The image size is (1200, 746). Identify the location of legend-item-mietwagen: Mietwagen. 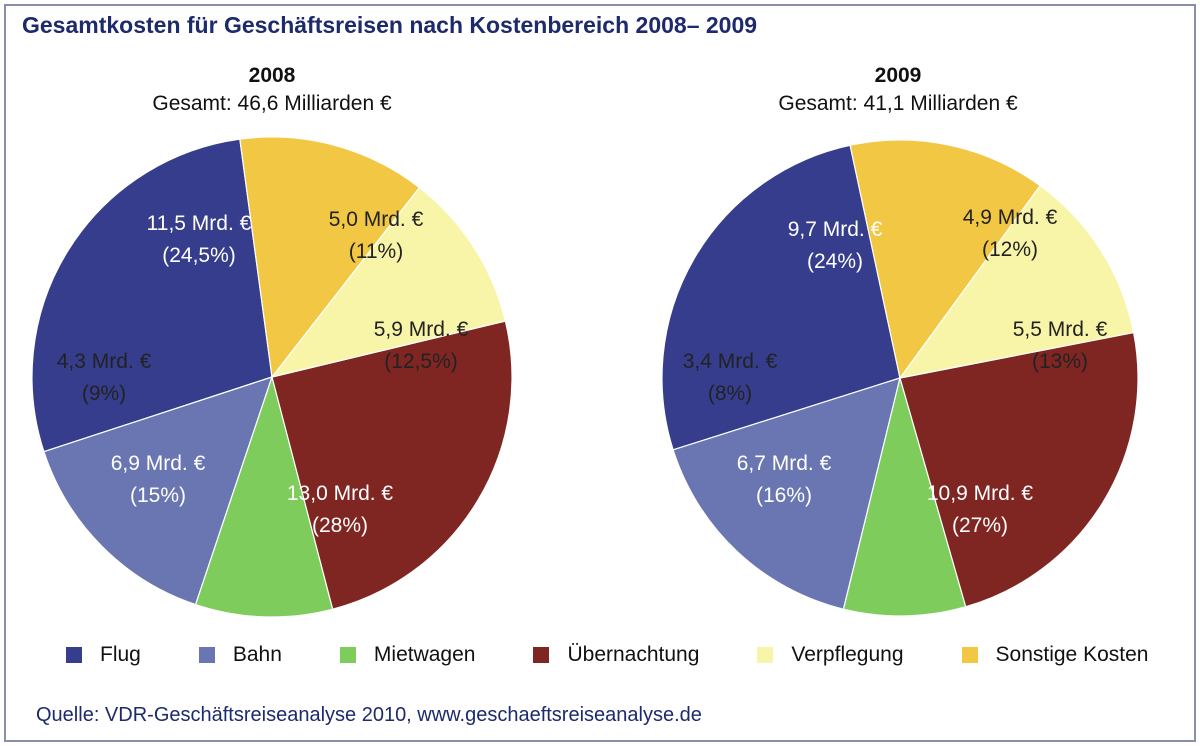
(407, 655).